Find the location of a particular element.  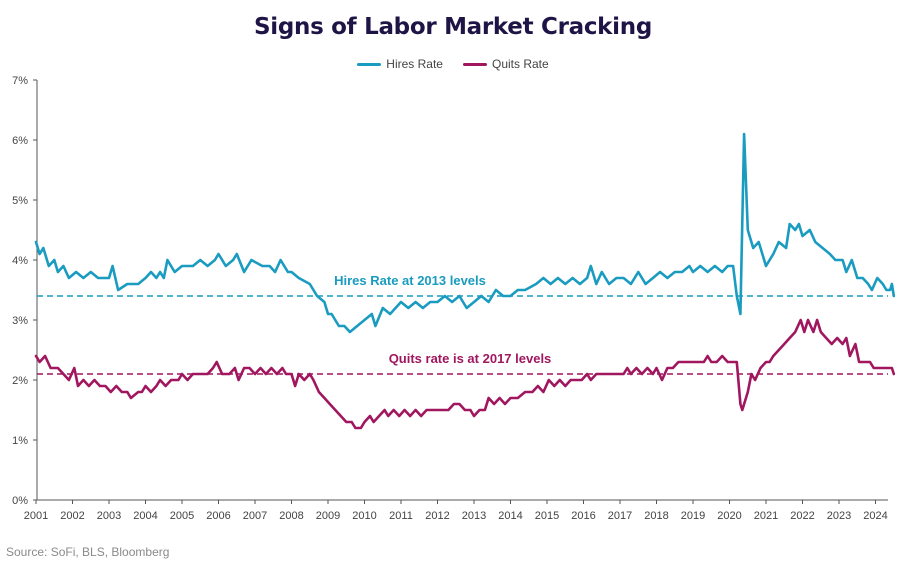

x-tick-label: 2002 is located at coordinates (72, 516).